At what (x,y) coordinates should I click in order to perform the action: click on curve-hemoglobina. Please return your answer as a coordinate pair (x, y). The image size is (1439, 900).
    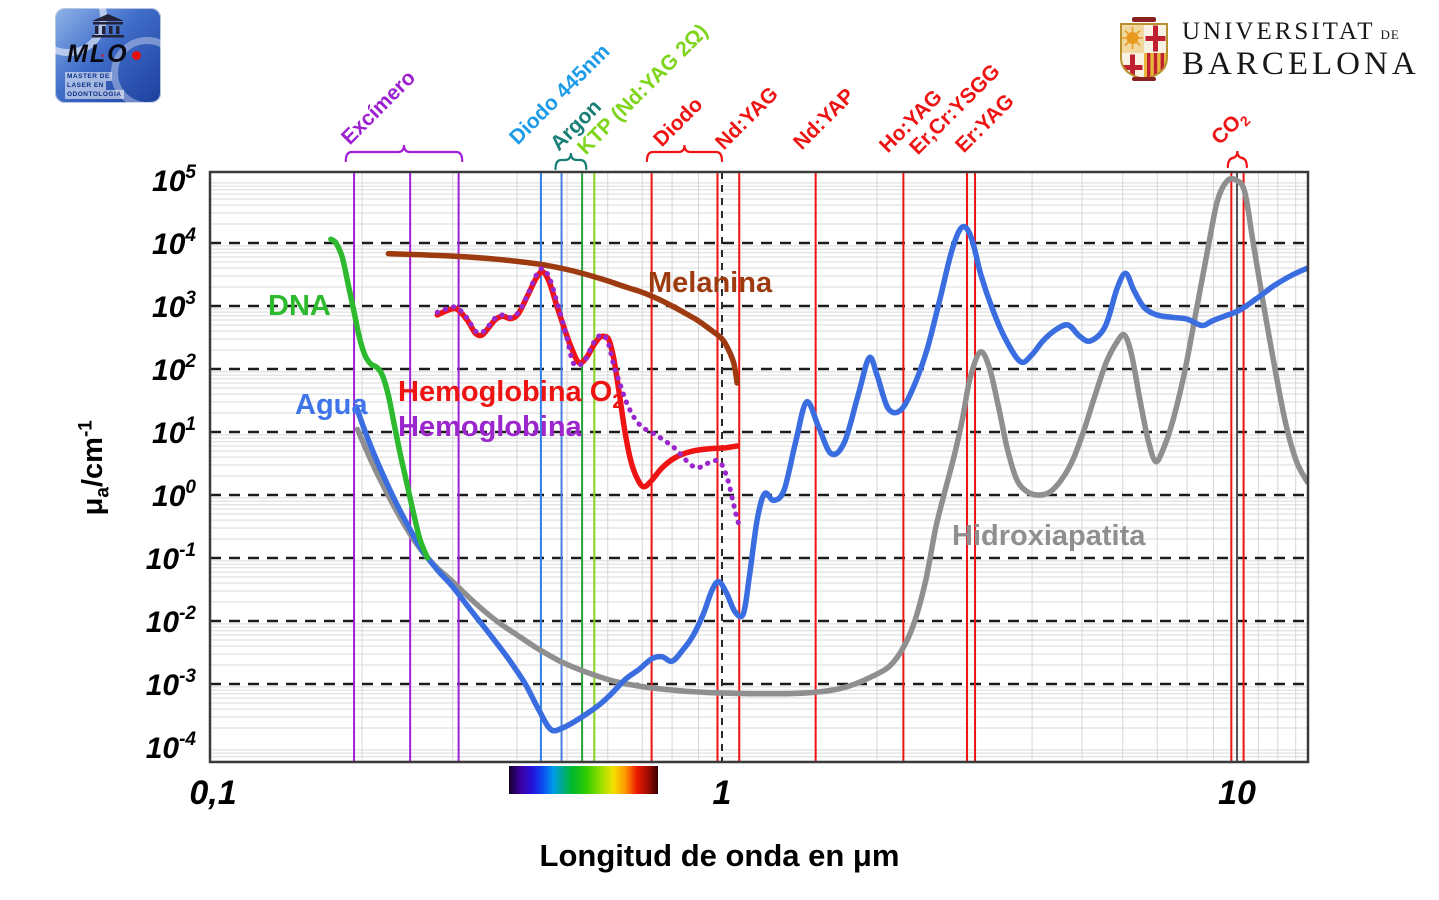
    Looking at the image, I should click on (588, 398).